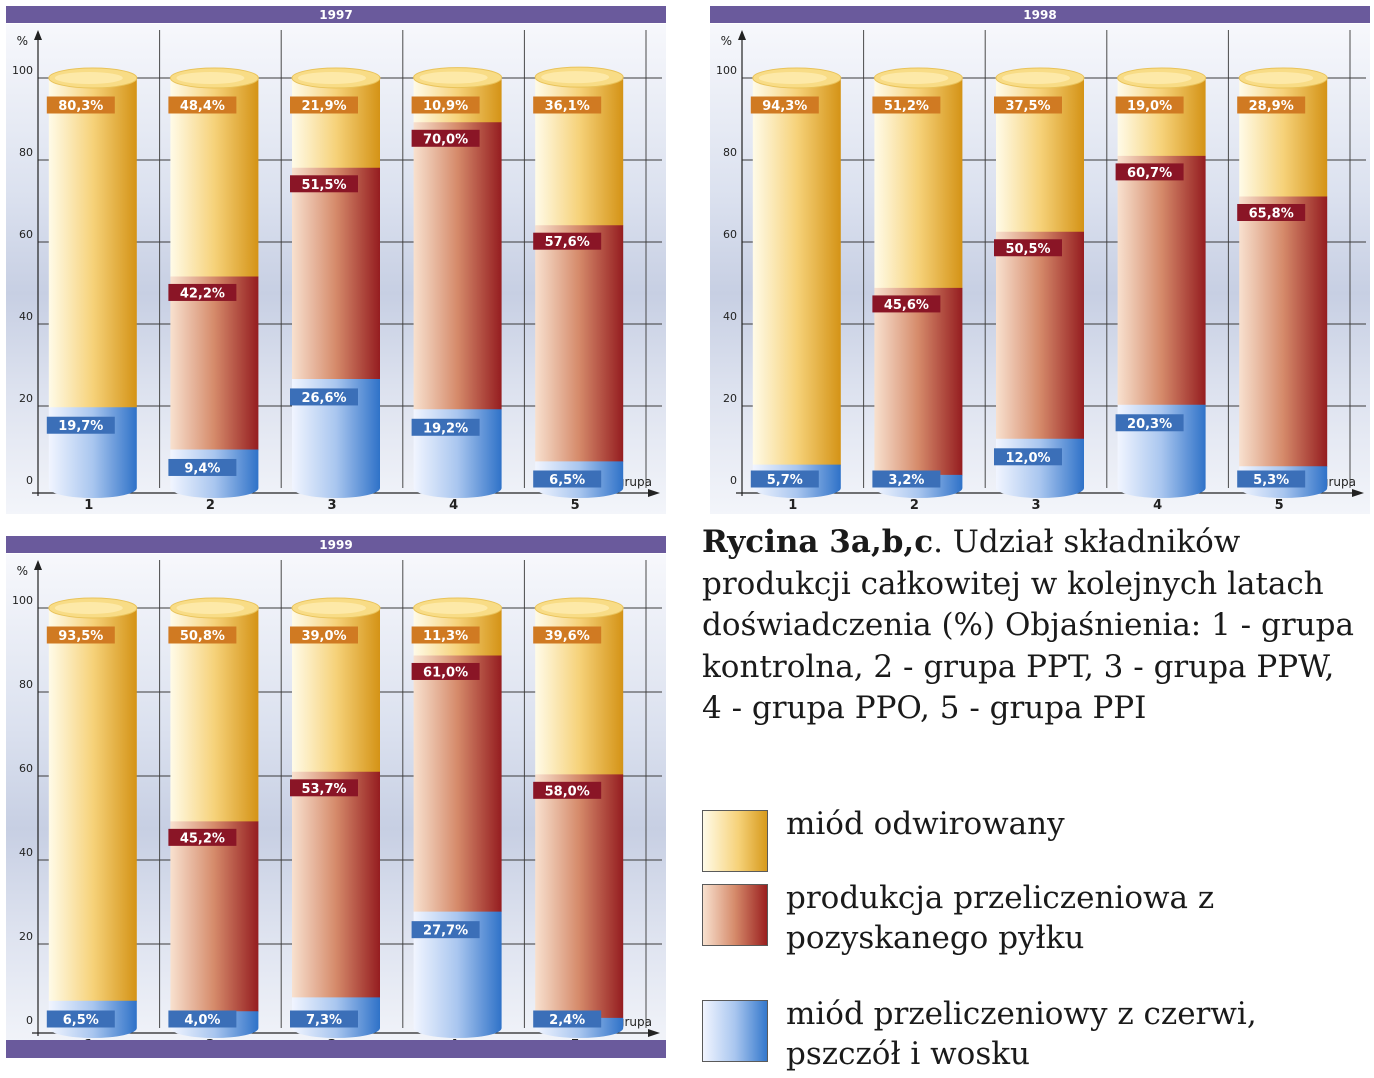  I want to click on data-label-pollen: 42,2%, so click(202, 293).